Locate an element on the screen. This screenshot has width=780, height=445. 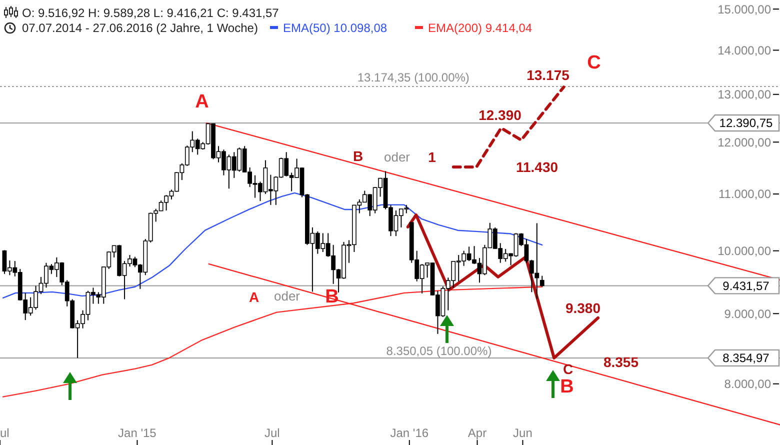
ref-line-label: 9.431,57 is located at coordinates (746, 285).